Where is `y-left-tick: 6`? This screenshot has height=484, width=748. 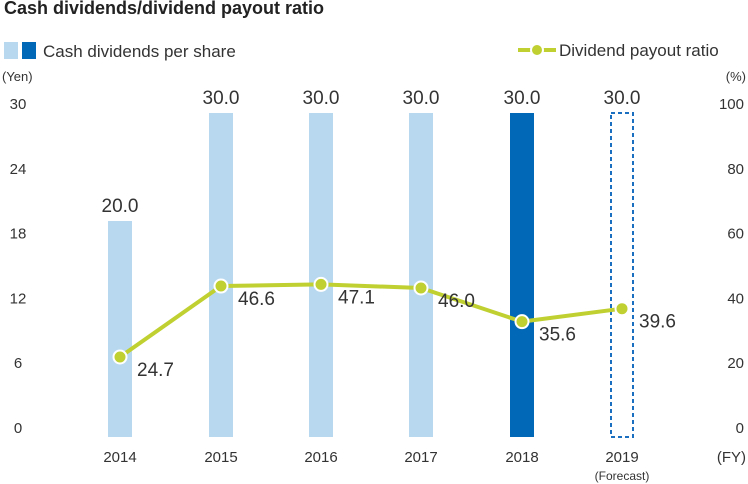 y-left-tick: 6 is located at coordinates (18, 363).